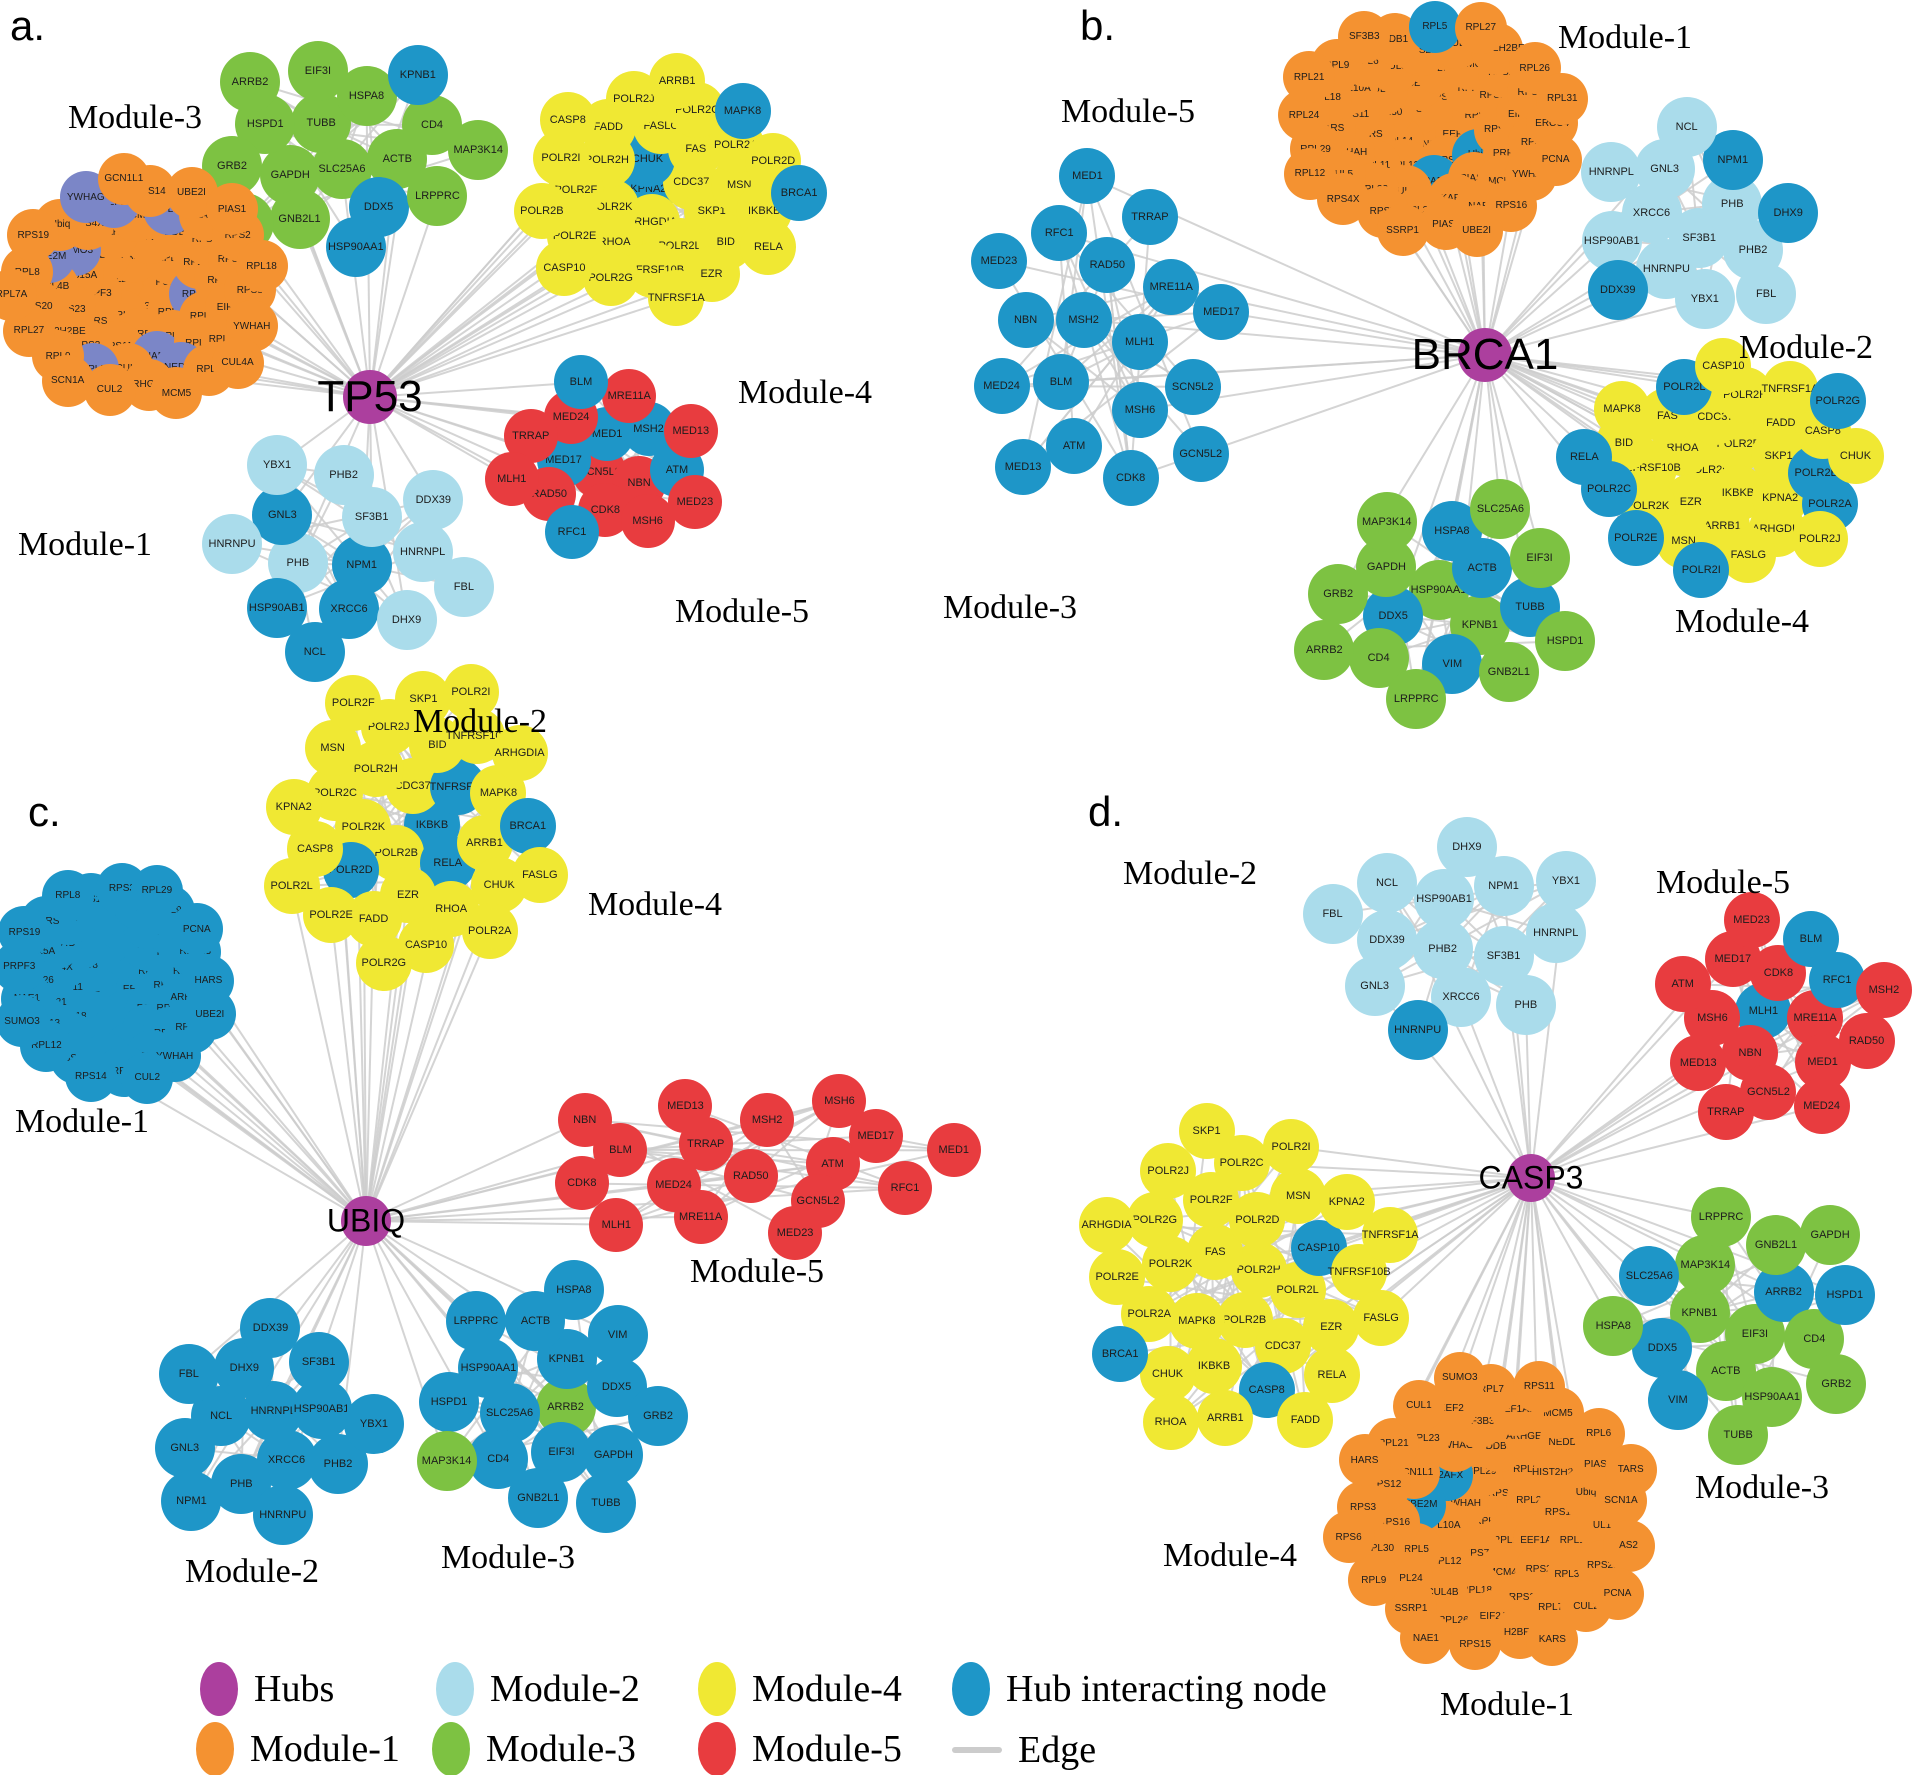  Describe the element at coordinates (191, 1501) in the screenshot. I see `node-NPM1: NPM1` at that location.